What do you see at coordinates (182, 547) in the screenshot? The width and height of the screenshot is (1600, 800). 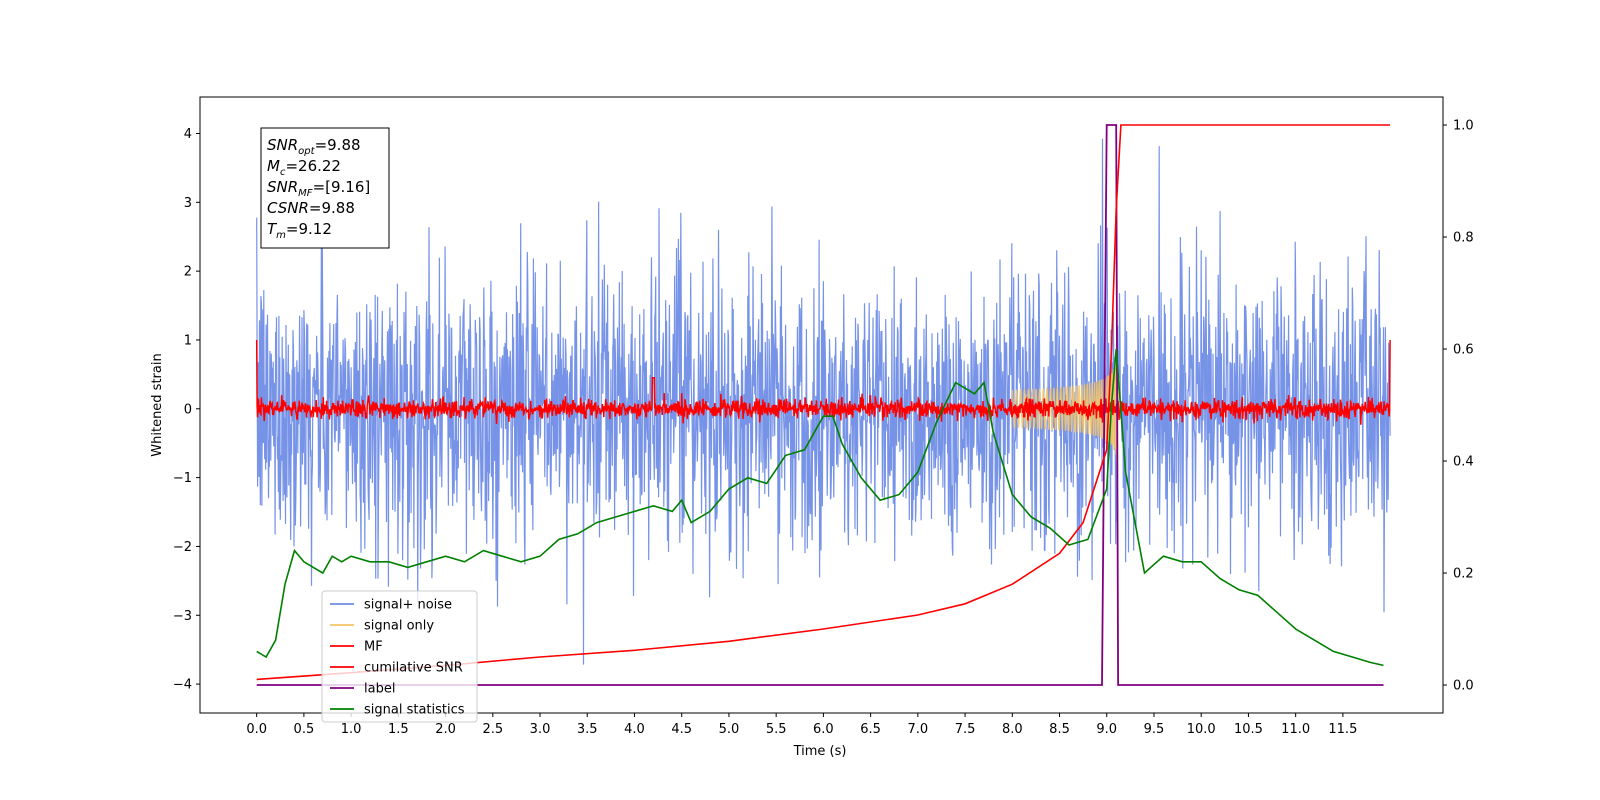 I see `y-left-tick-label: −2` at bounding box center [182, 547].